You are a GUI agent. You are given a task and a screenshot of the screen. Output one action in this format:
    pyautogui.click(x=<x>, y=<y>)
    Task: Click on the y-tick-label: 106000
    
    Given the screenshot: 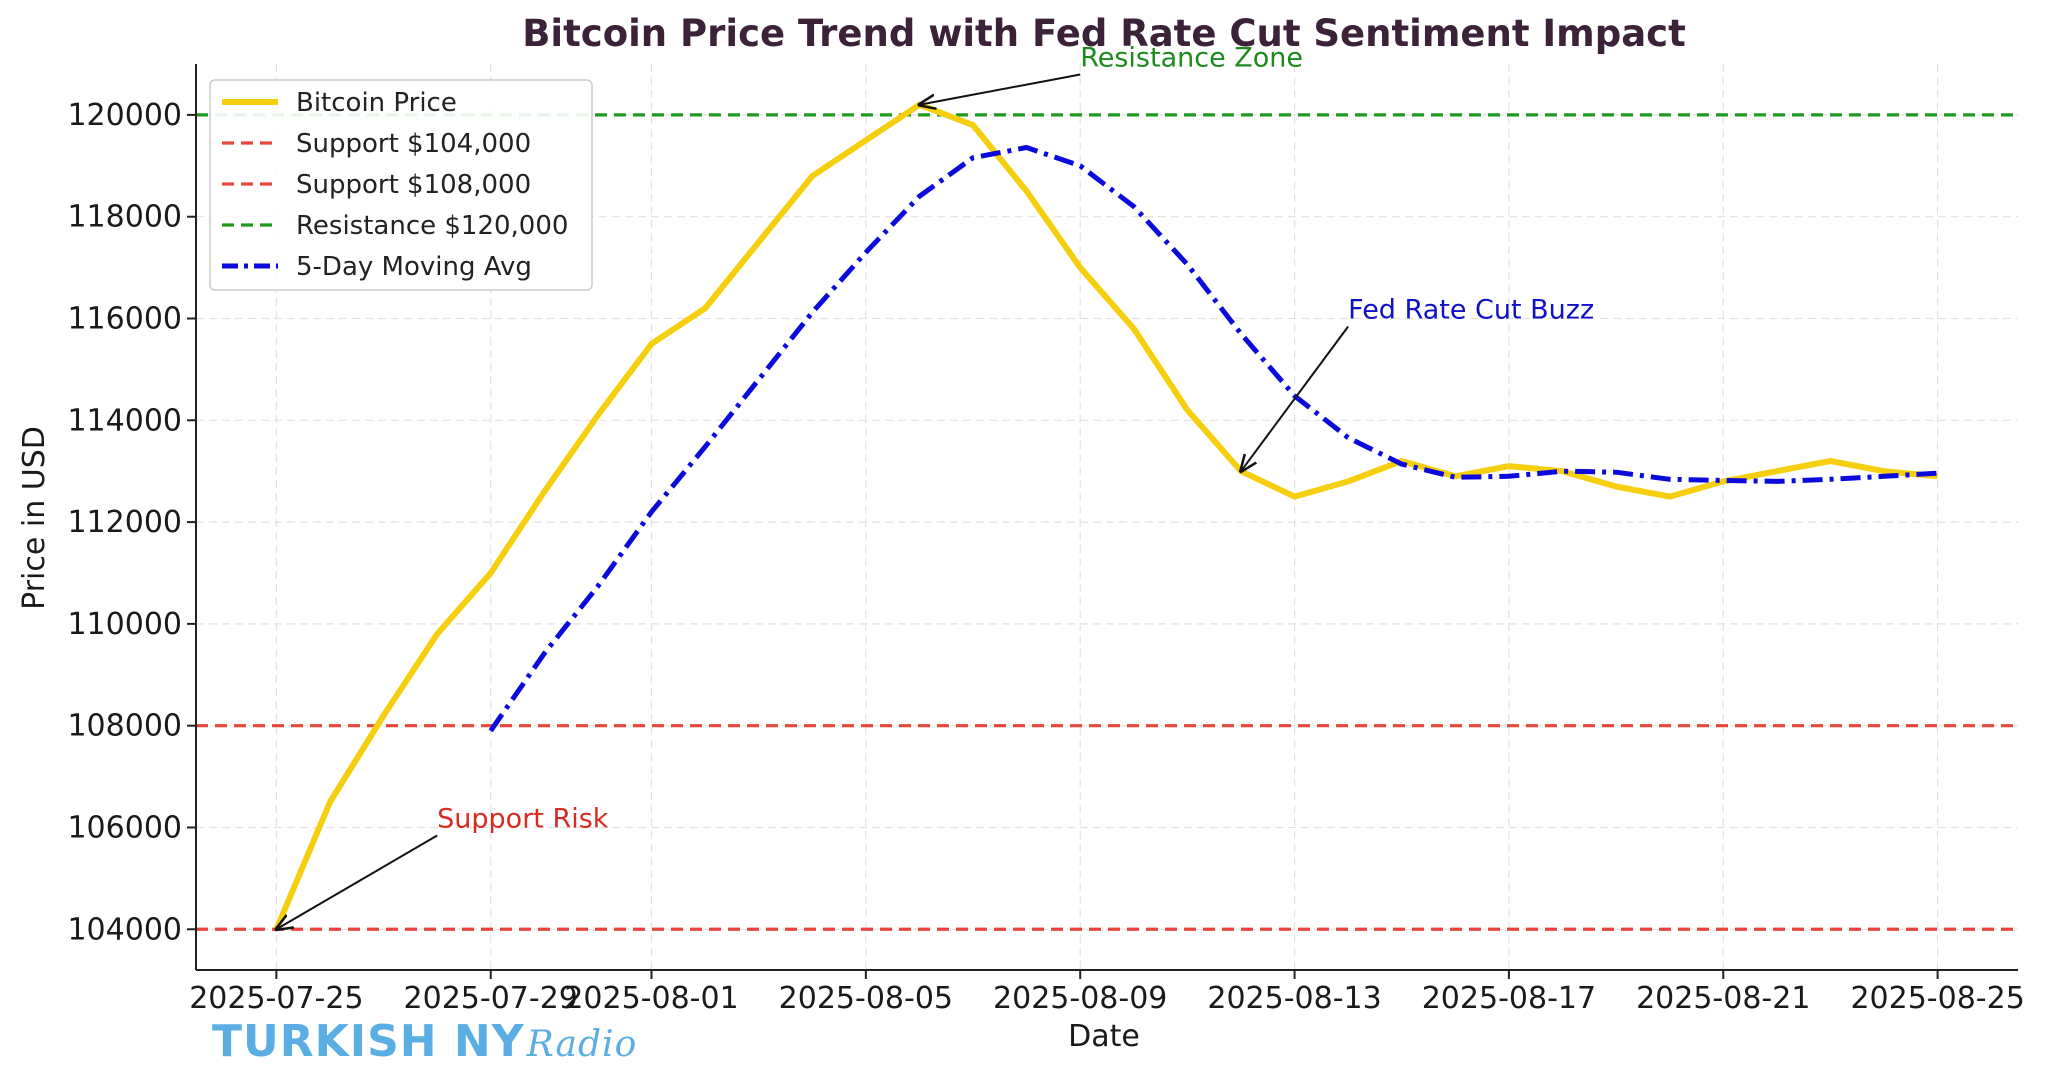 What is the action you would take?
    pyautogui.click(x=124, y=827)
    